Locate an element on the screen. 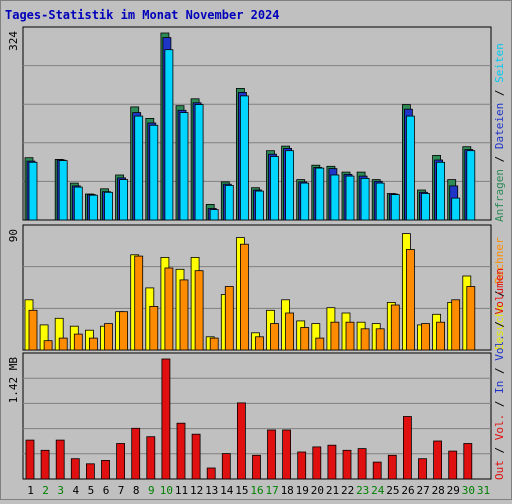 The width and height of the screenshot is (512, 504). x-tick-label-day-6: 6 is located at coordinates (106, 490).